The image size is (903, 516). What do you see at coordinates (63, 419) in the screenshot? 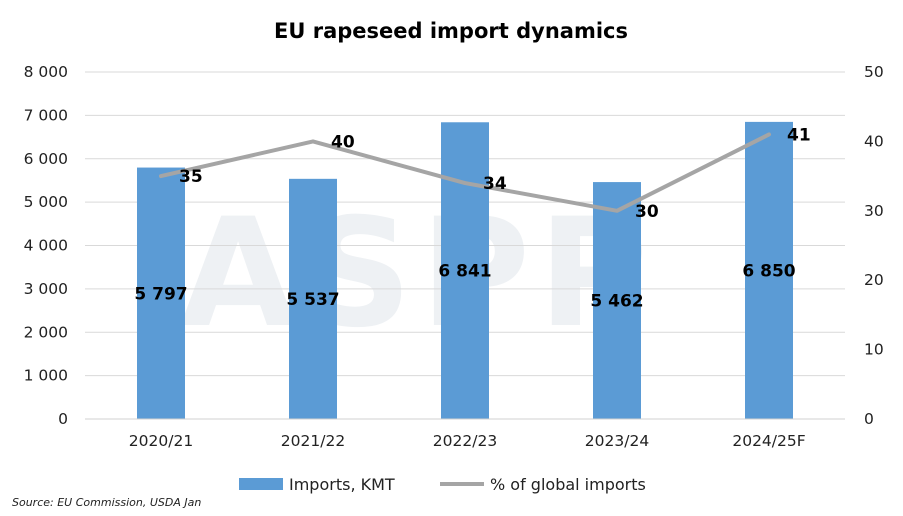
I see `y-left-tick-label: 0` at bounding box center [63, 419].